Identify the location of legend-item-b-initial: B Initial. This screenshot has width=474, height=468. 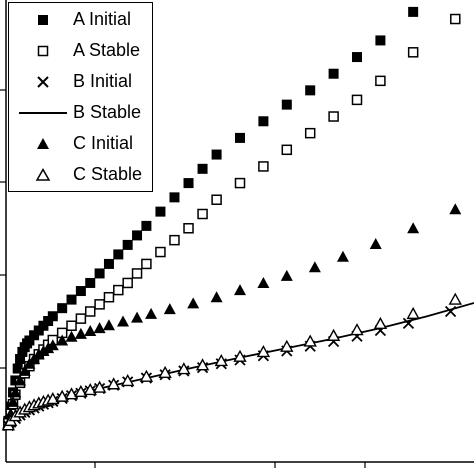
(80, 82).